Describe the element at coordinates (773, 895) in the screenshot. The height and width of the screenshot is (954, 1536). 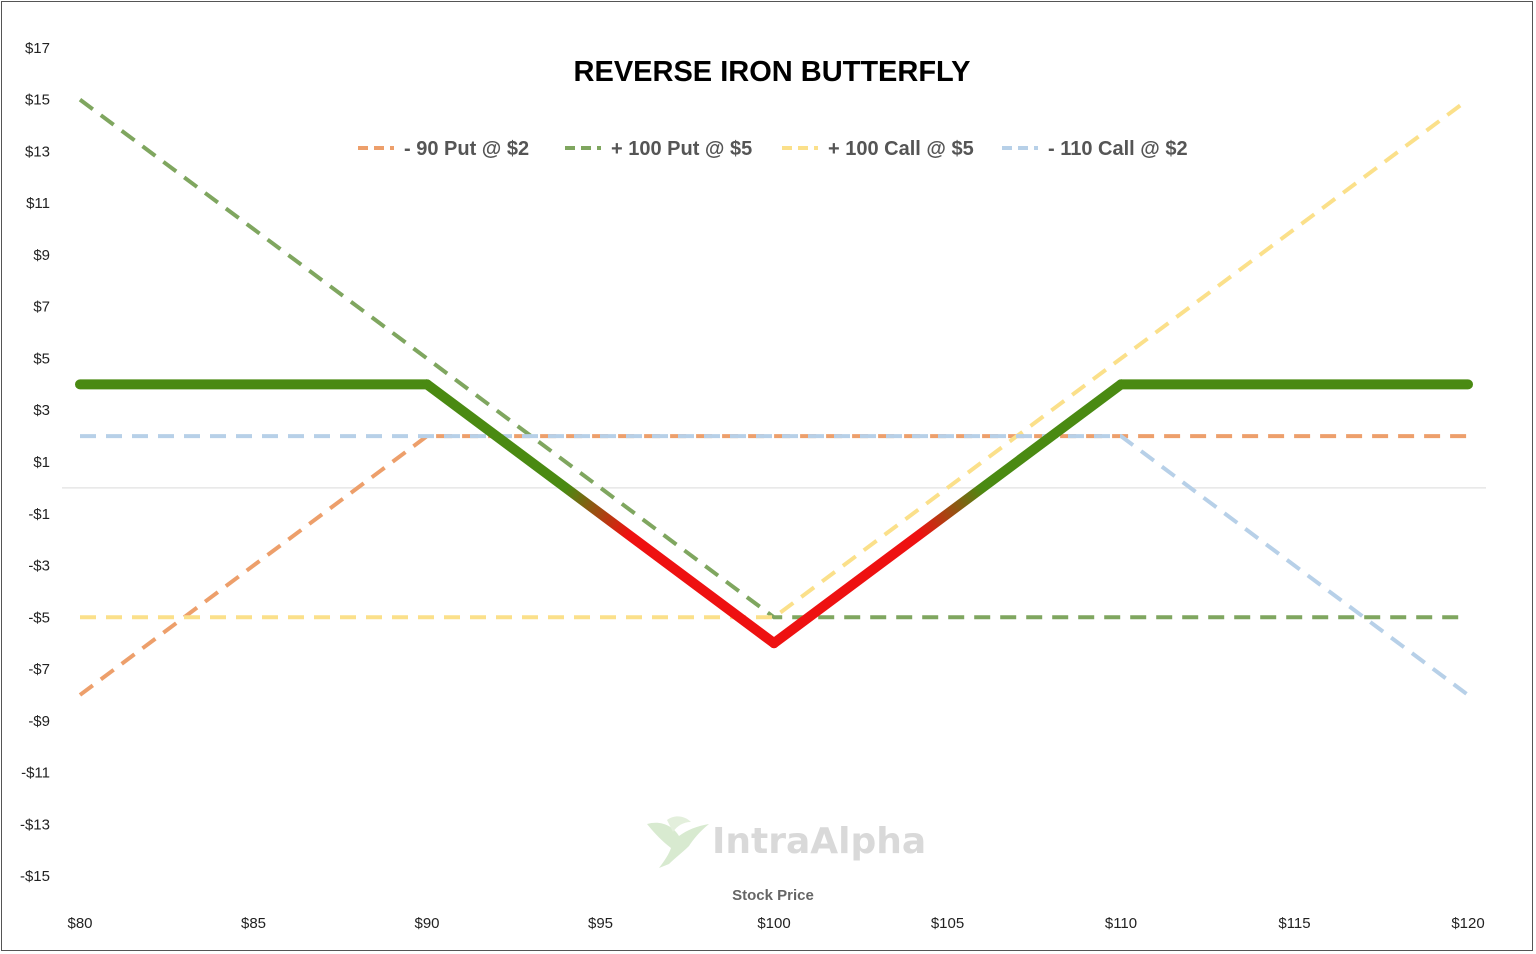
I see `x-axis-label: Stock Price` at that location.